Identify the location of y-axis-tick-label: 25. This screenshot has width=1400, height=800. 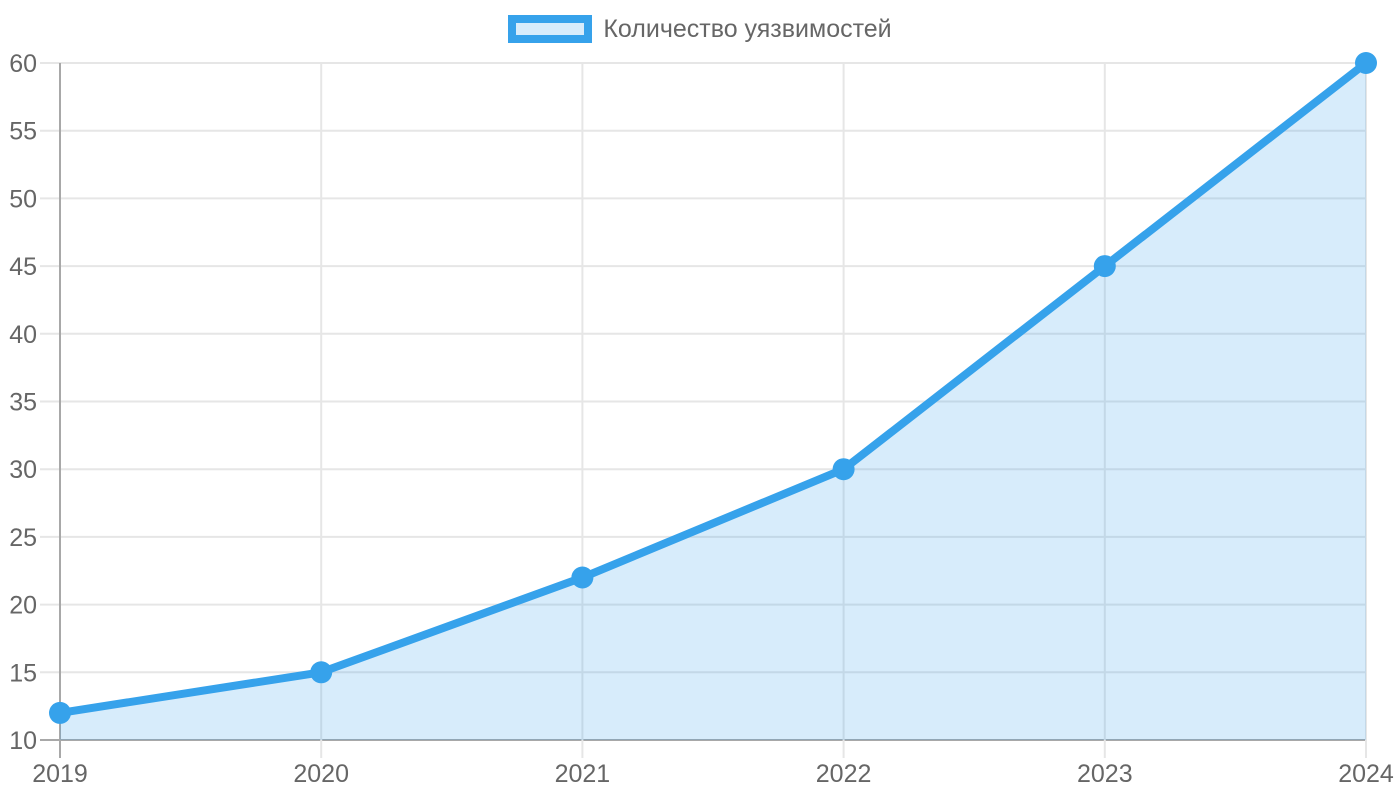
(23, 538).